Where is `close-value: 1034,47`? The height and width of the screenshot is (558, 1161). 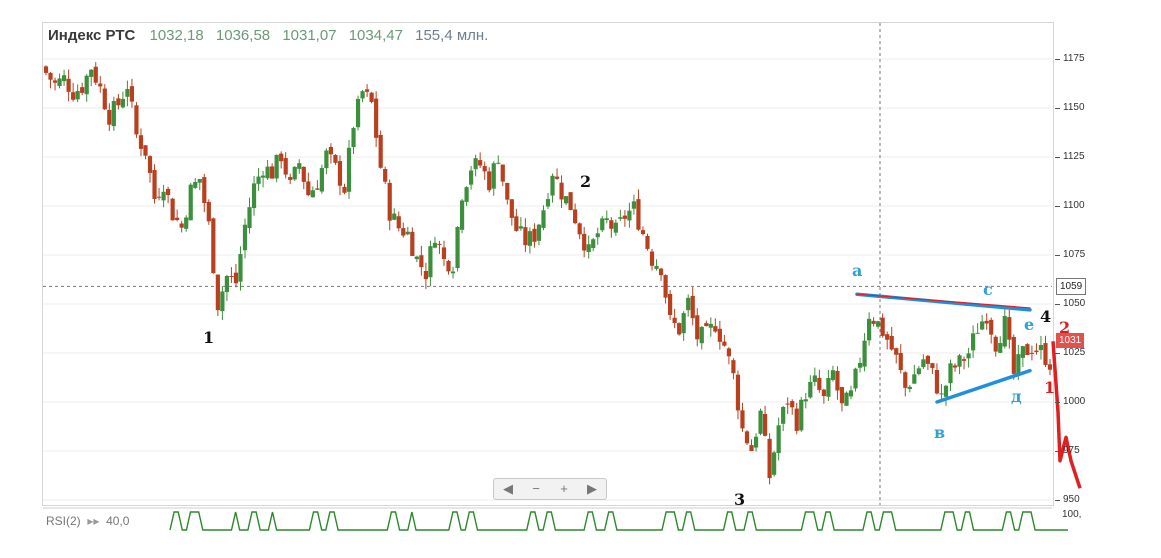 close-value: 1034,47 is located at coordinates (375, 35).